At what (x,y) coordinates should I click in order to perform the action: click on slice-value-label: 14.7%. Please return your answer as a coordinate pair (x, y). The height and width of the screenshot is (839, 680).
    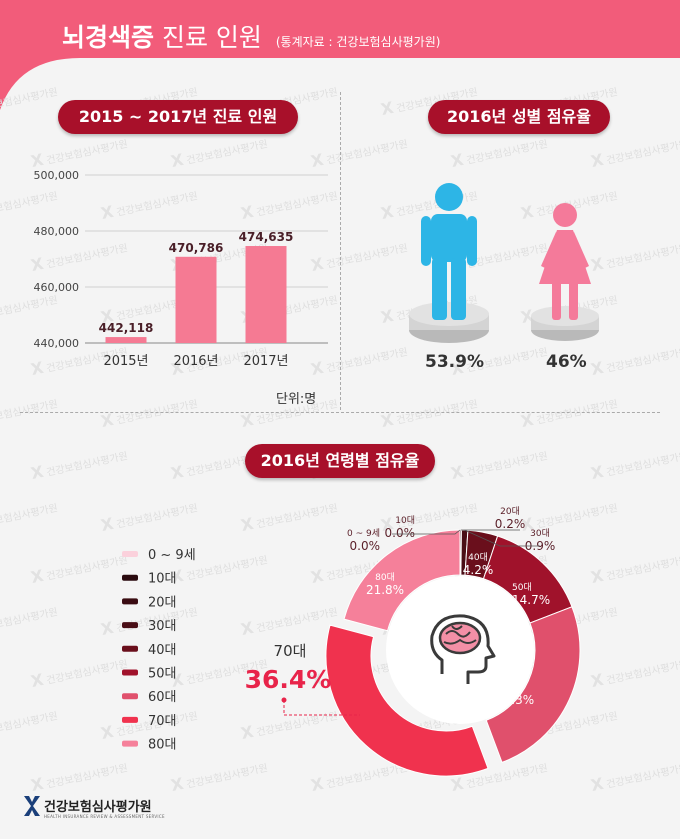
    Looking at the image, I should click on (531, 600).